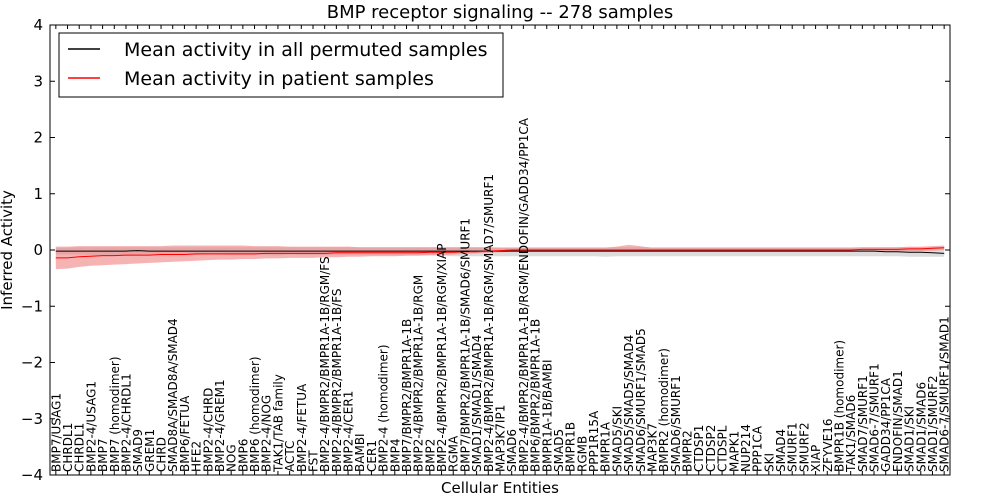 The height and width of the screenshot is (500, 1000). What do you see at coordinates (500, 12) in the screenshot?
I see `chart-title: BMP receptor signaling -- 278 samples` at bounding box center [500, 12].